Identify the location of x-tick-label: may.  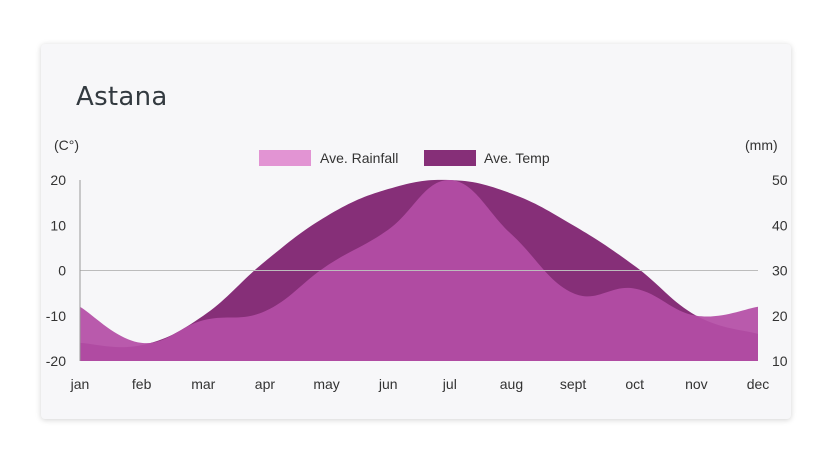
(326, 384).